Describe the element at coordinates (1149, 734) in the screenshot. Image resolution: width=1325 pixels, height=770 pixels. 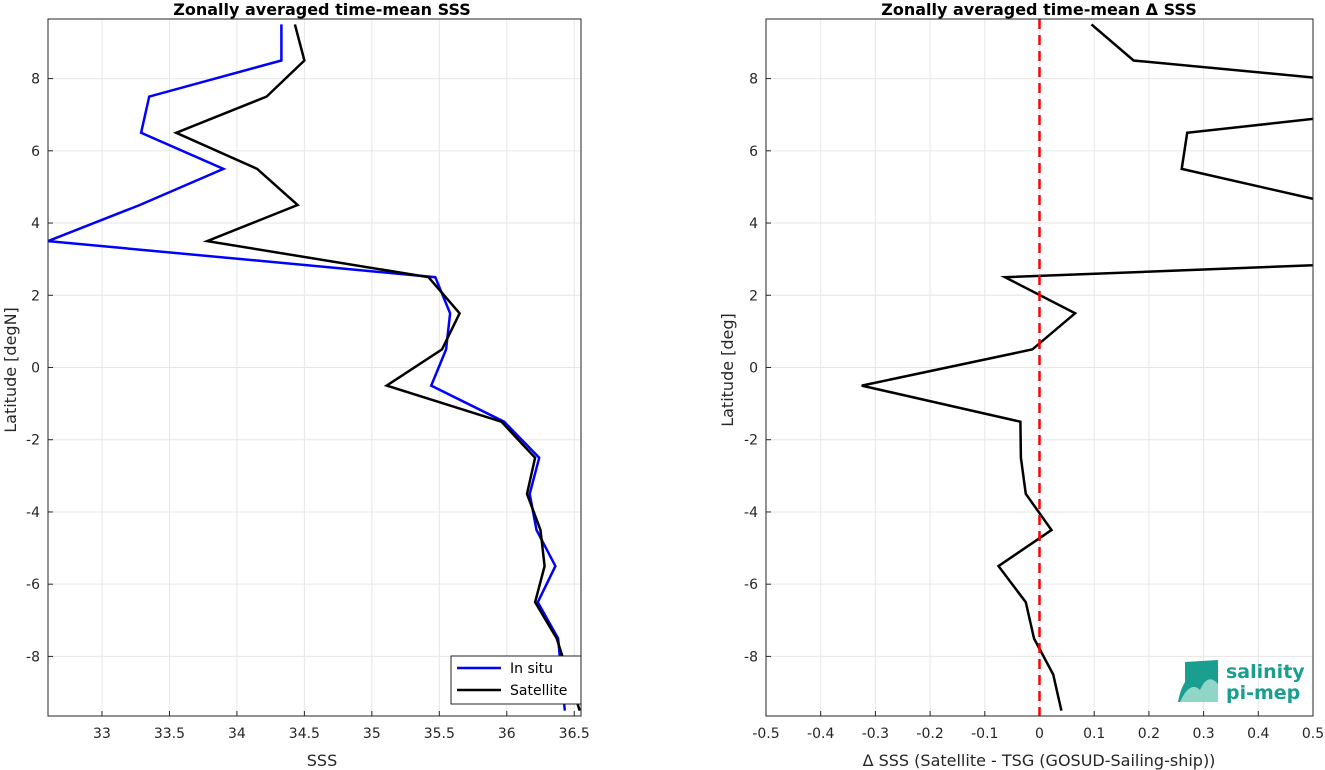
I see `x-tick-label: 0.2` at that location.